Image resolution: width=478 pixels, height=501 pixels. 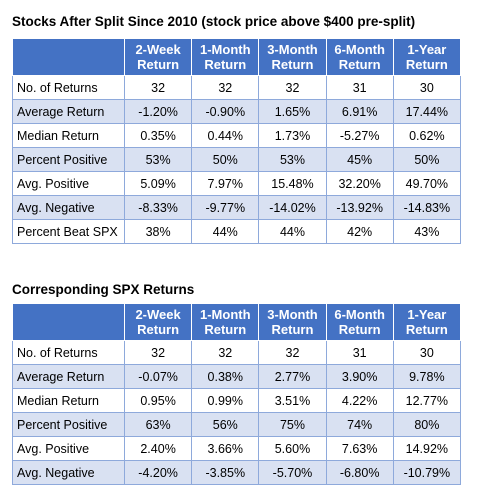 I want to click on value-cell: 0.38%, so click(x=225, y=376).